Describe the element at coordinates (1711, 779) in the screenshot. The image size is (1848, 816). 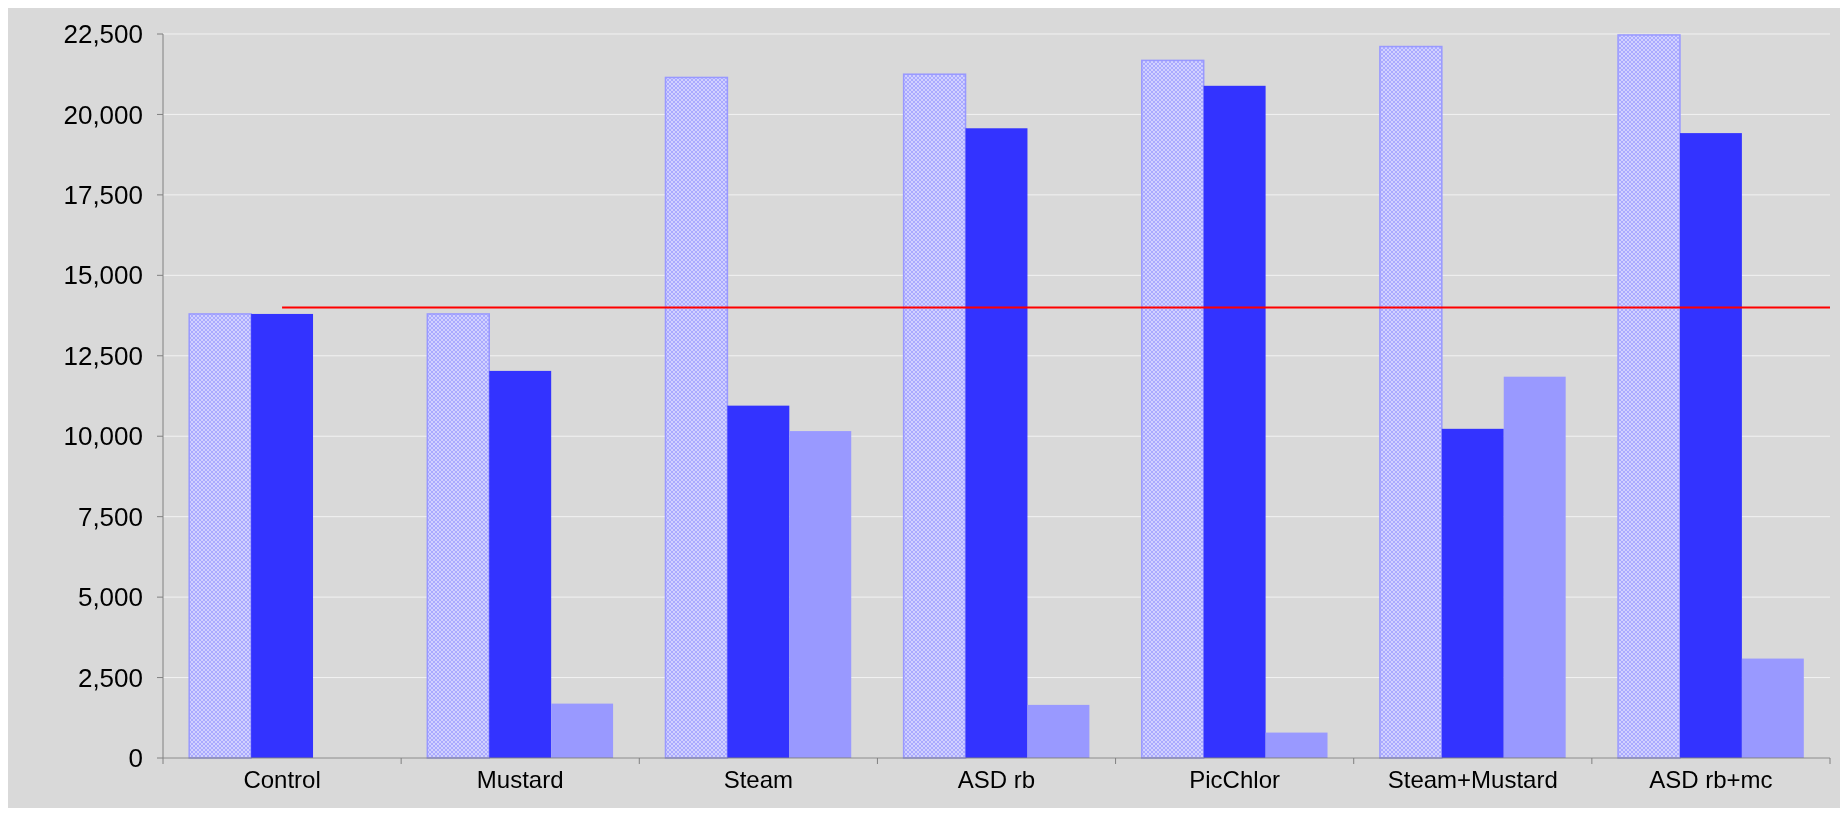
I see `x-tick-label: ASD rb+mc` at that location.